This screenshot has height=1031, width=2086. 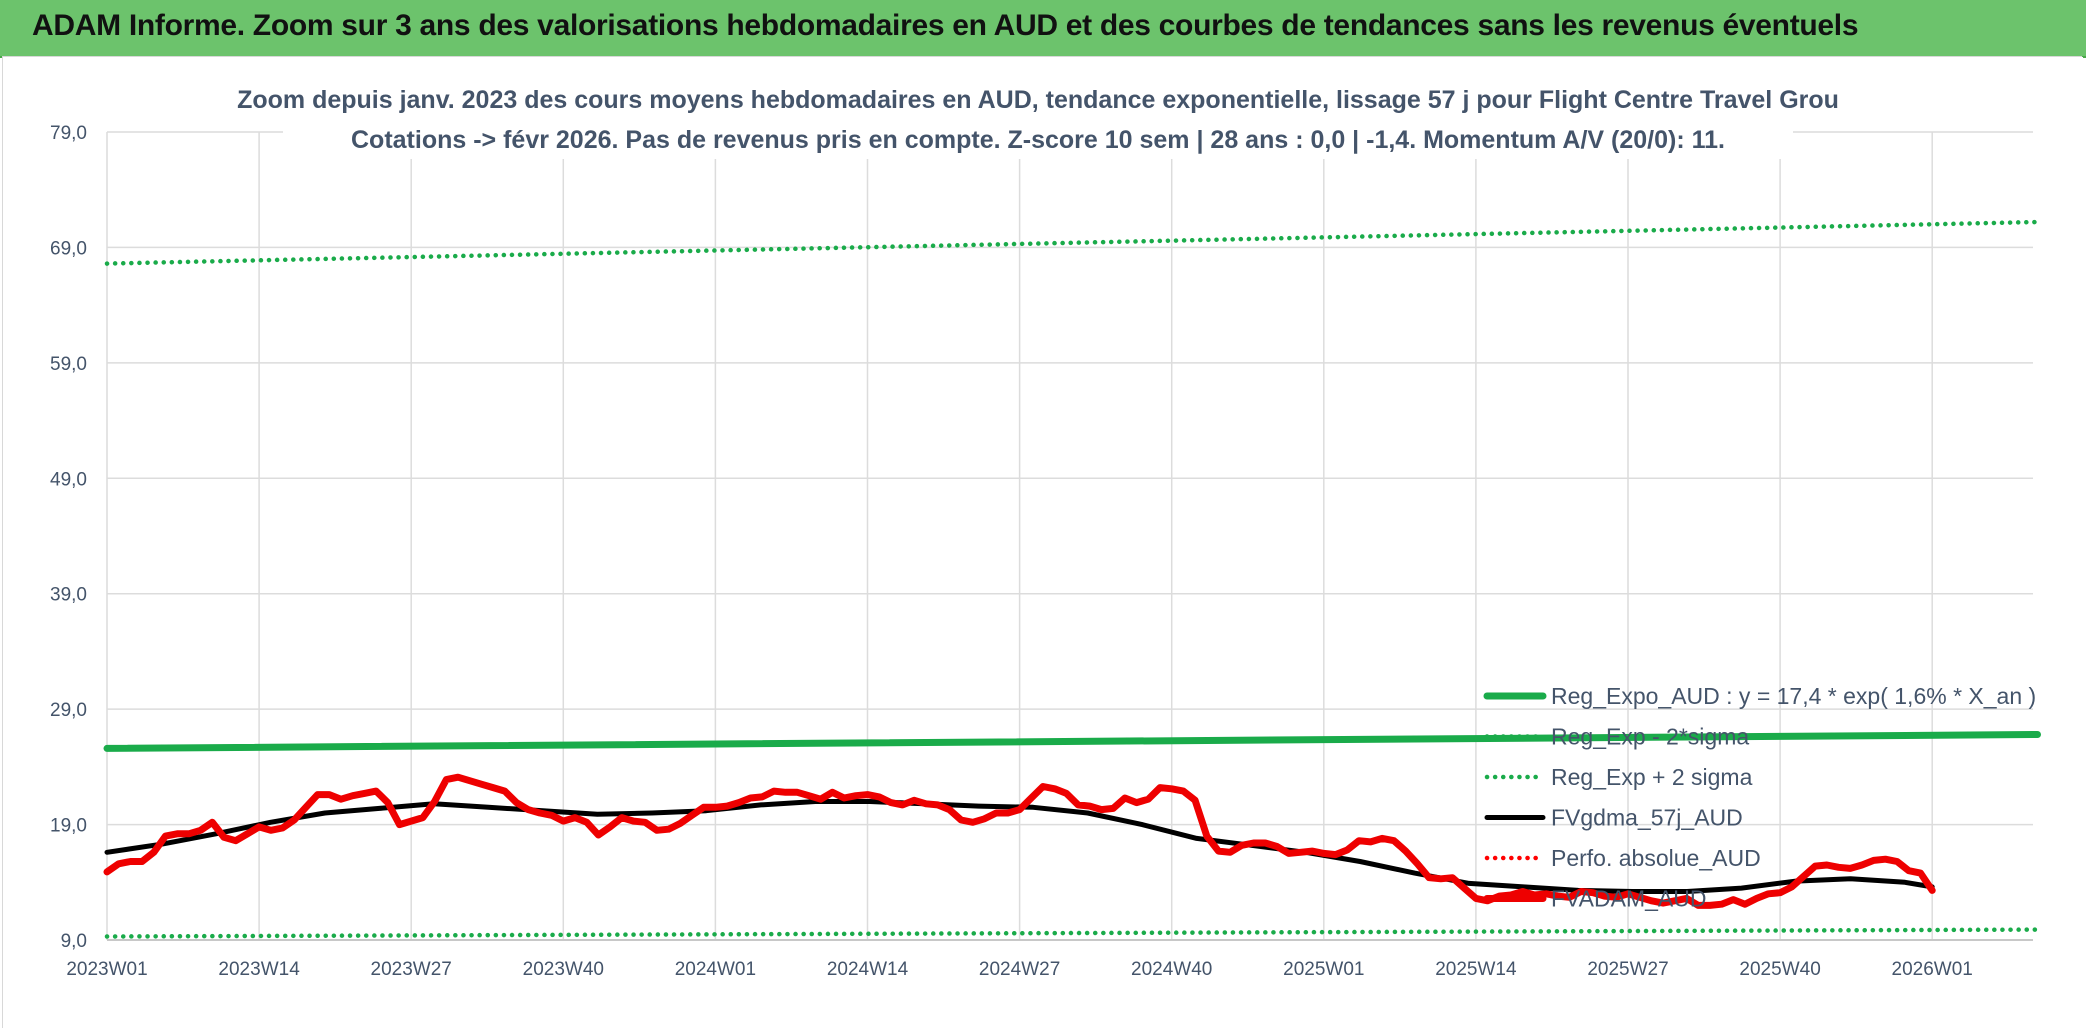 What do you see at coordinates (715, 969) in the screenshot?
I see `x-tick-label: 2024W01` at bounding box center [715, 969].